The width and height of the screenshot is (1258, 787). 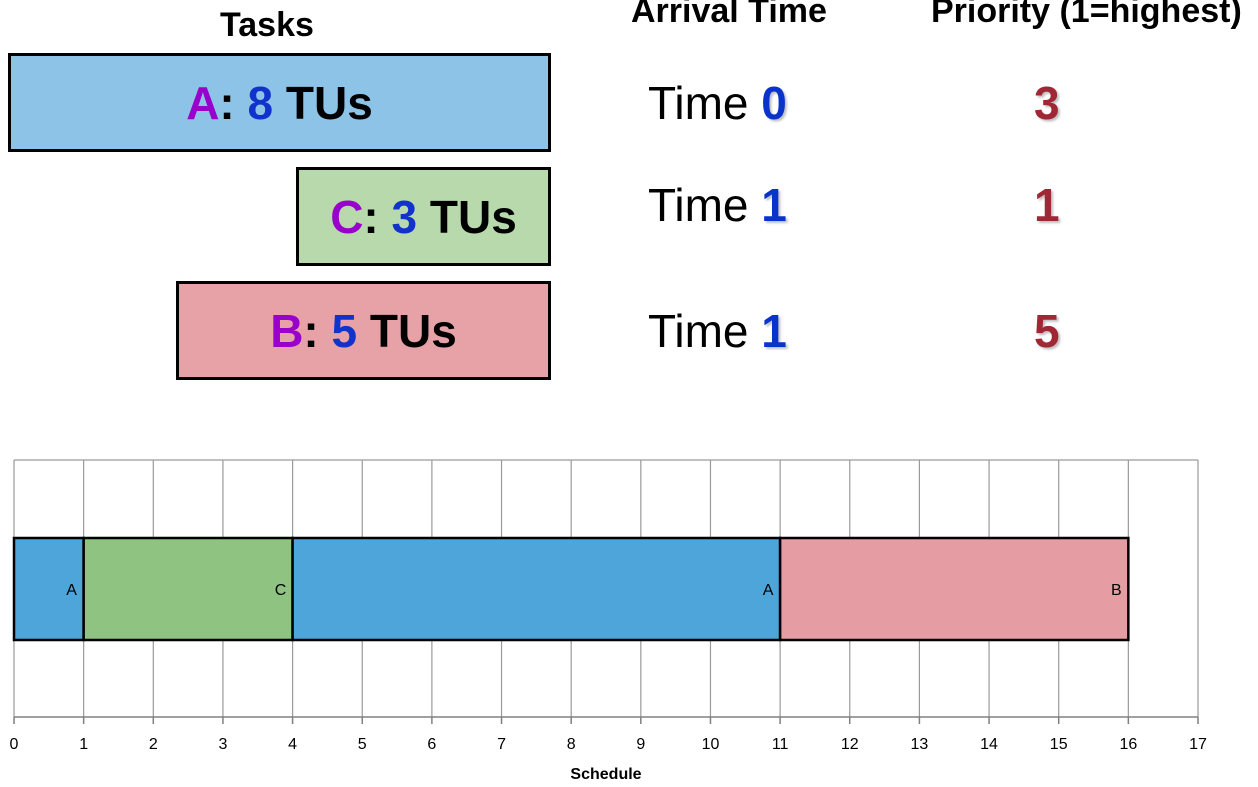 I want to click on priority-c: 1, so click(x=1047, y=205).